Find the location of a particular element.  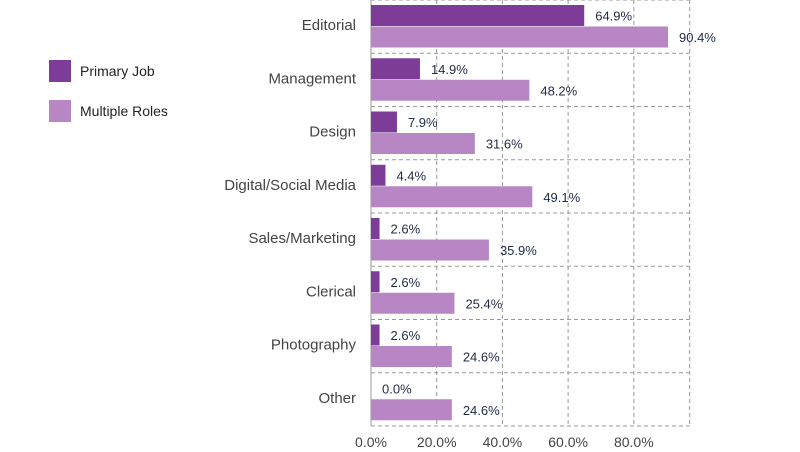

data-label: 64.9% is located at coordinates (613, 16).